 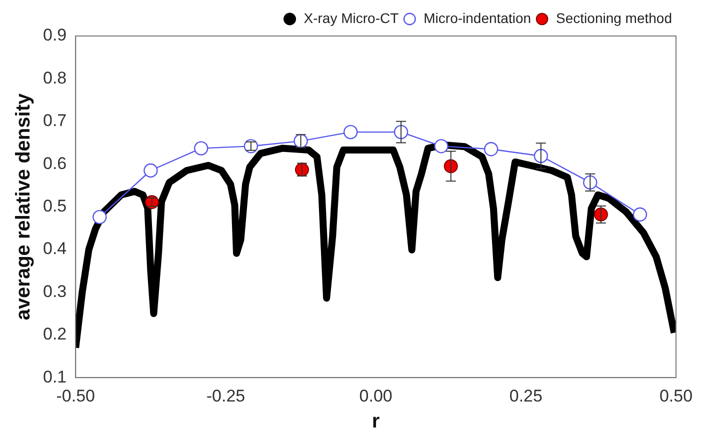 I want to click on y-tick-label: 0.8, so click(x=54, y=78).